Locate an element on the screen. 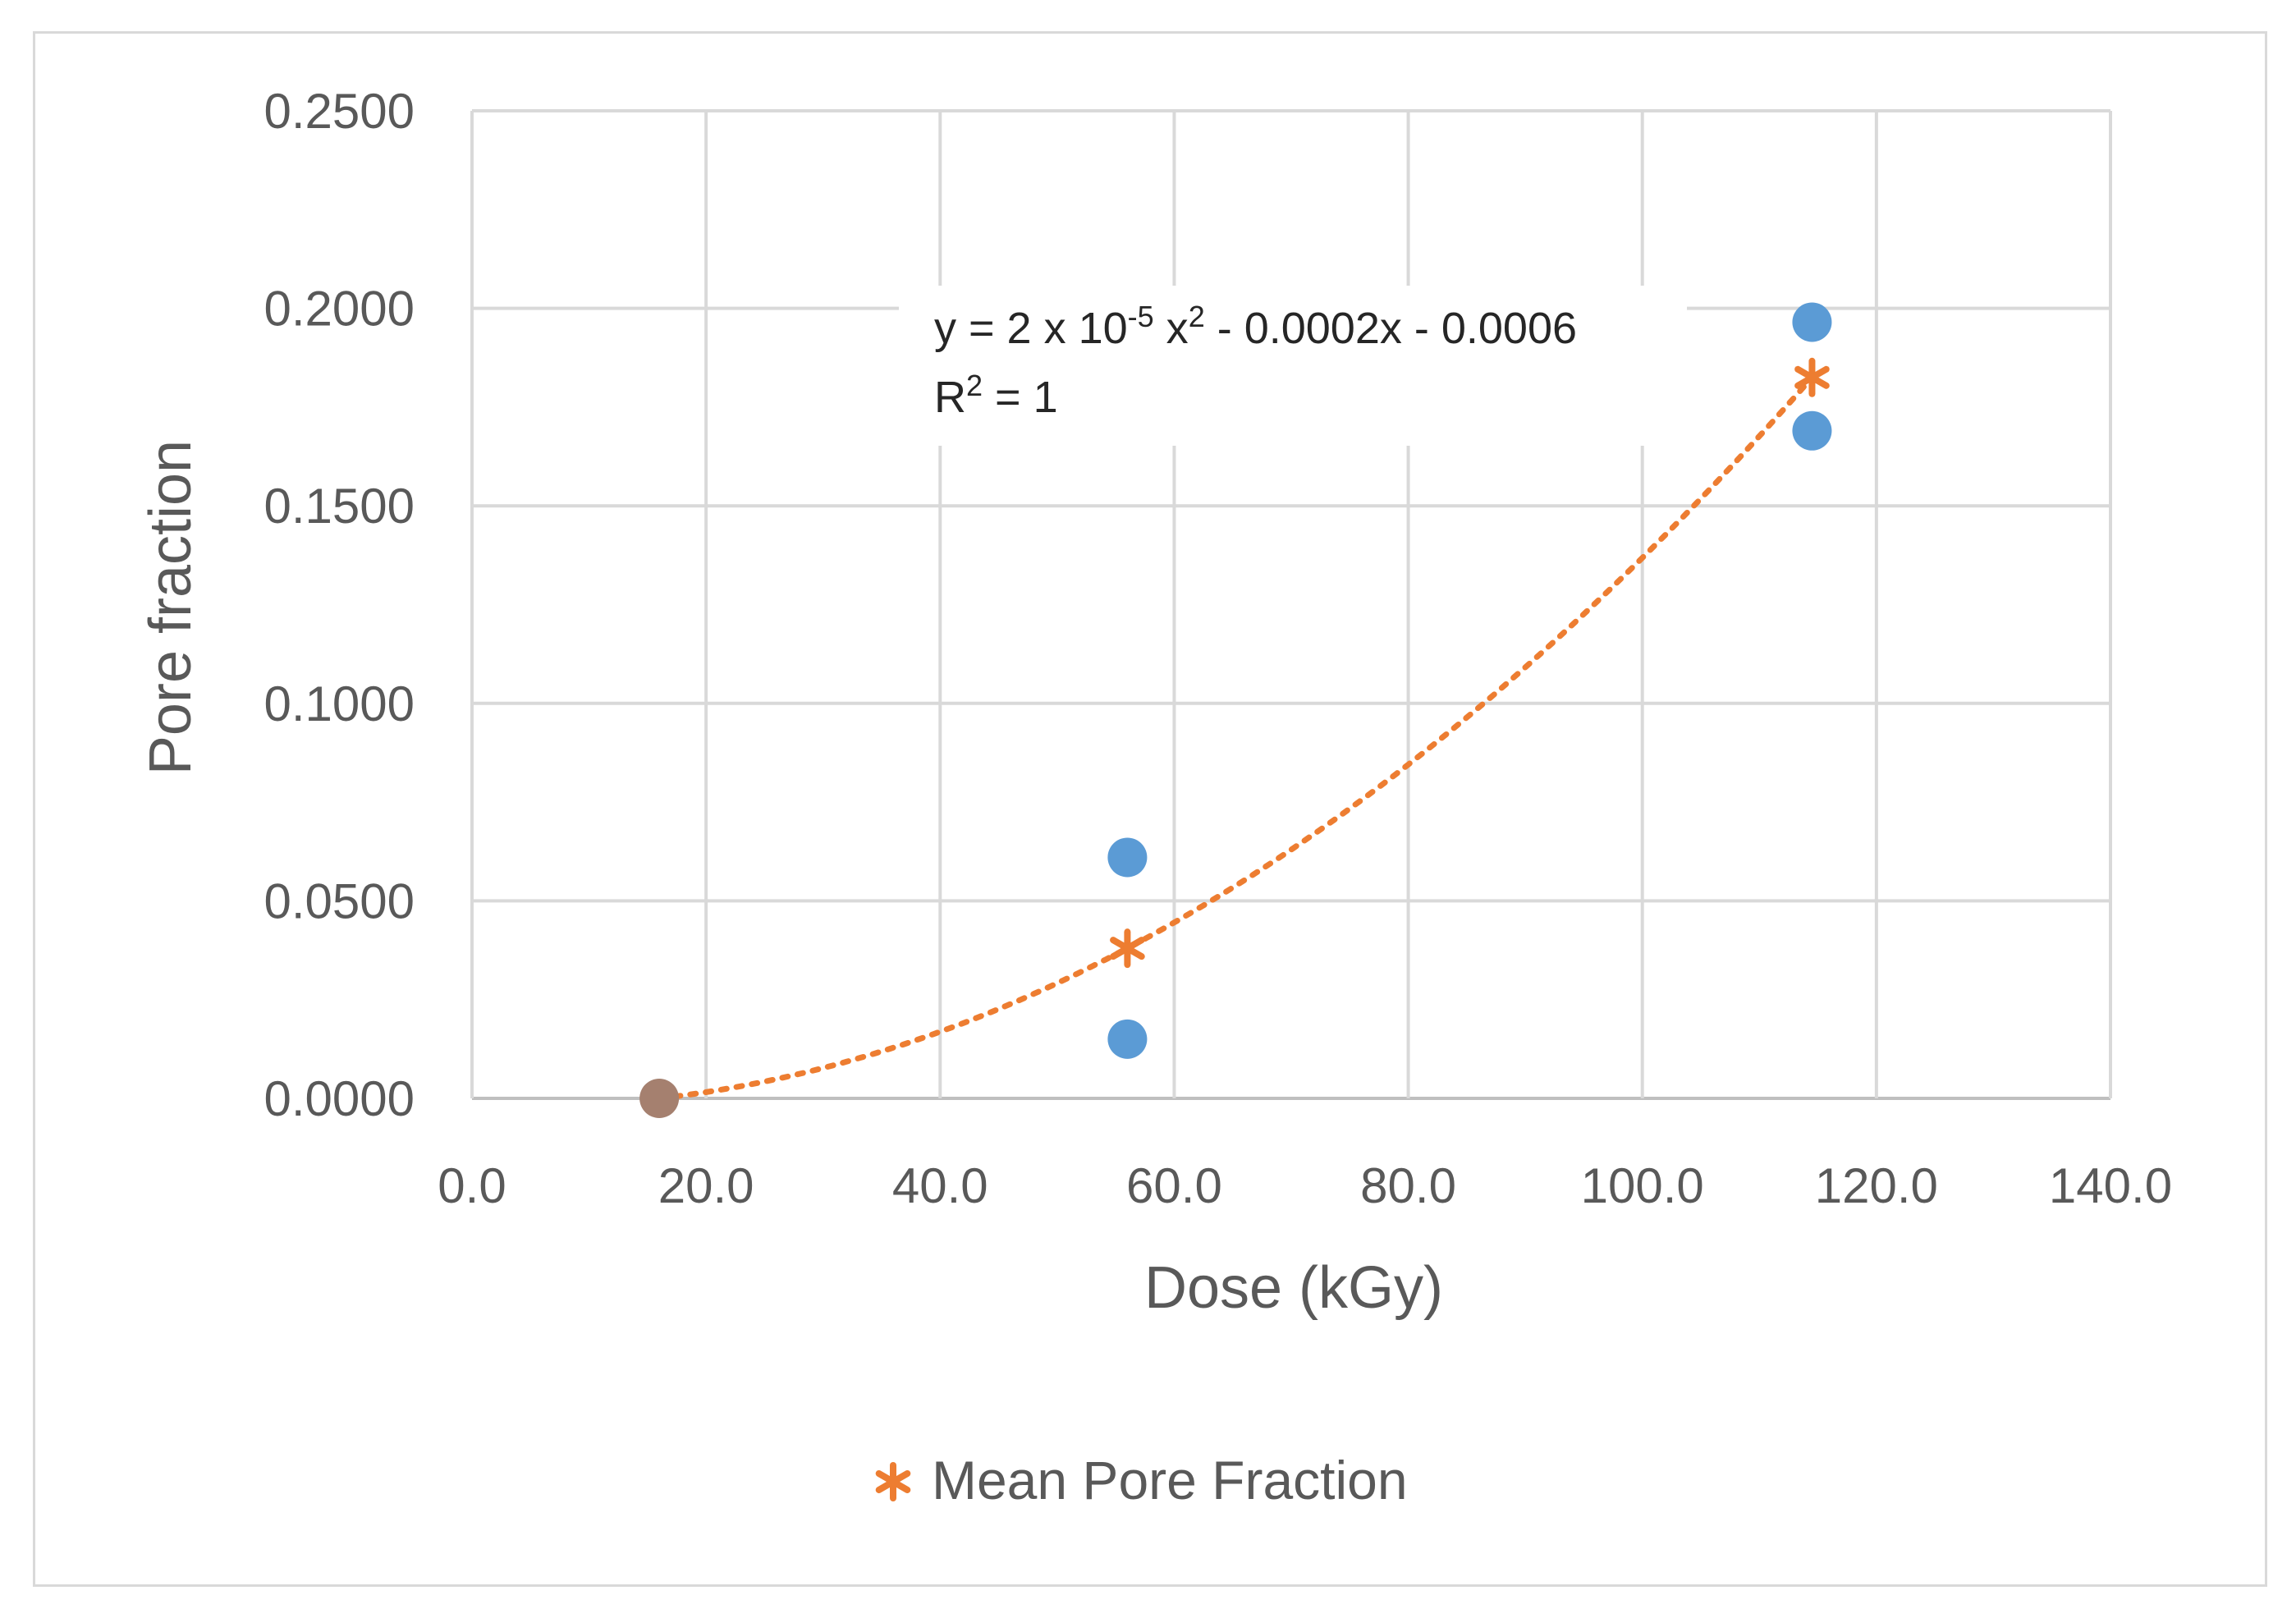 The width and height of the screenshot is (2296, 1618). legend-label-mean: Mean Pore Fraction is located at coordinates (1170, 1480).